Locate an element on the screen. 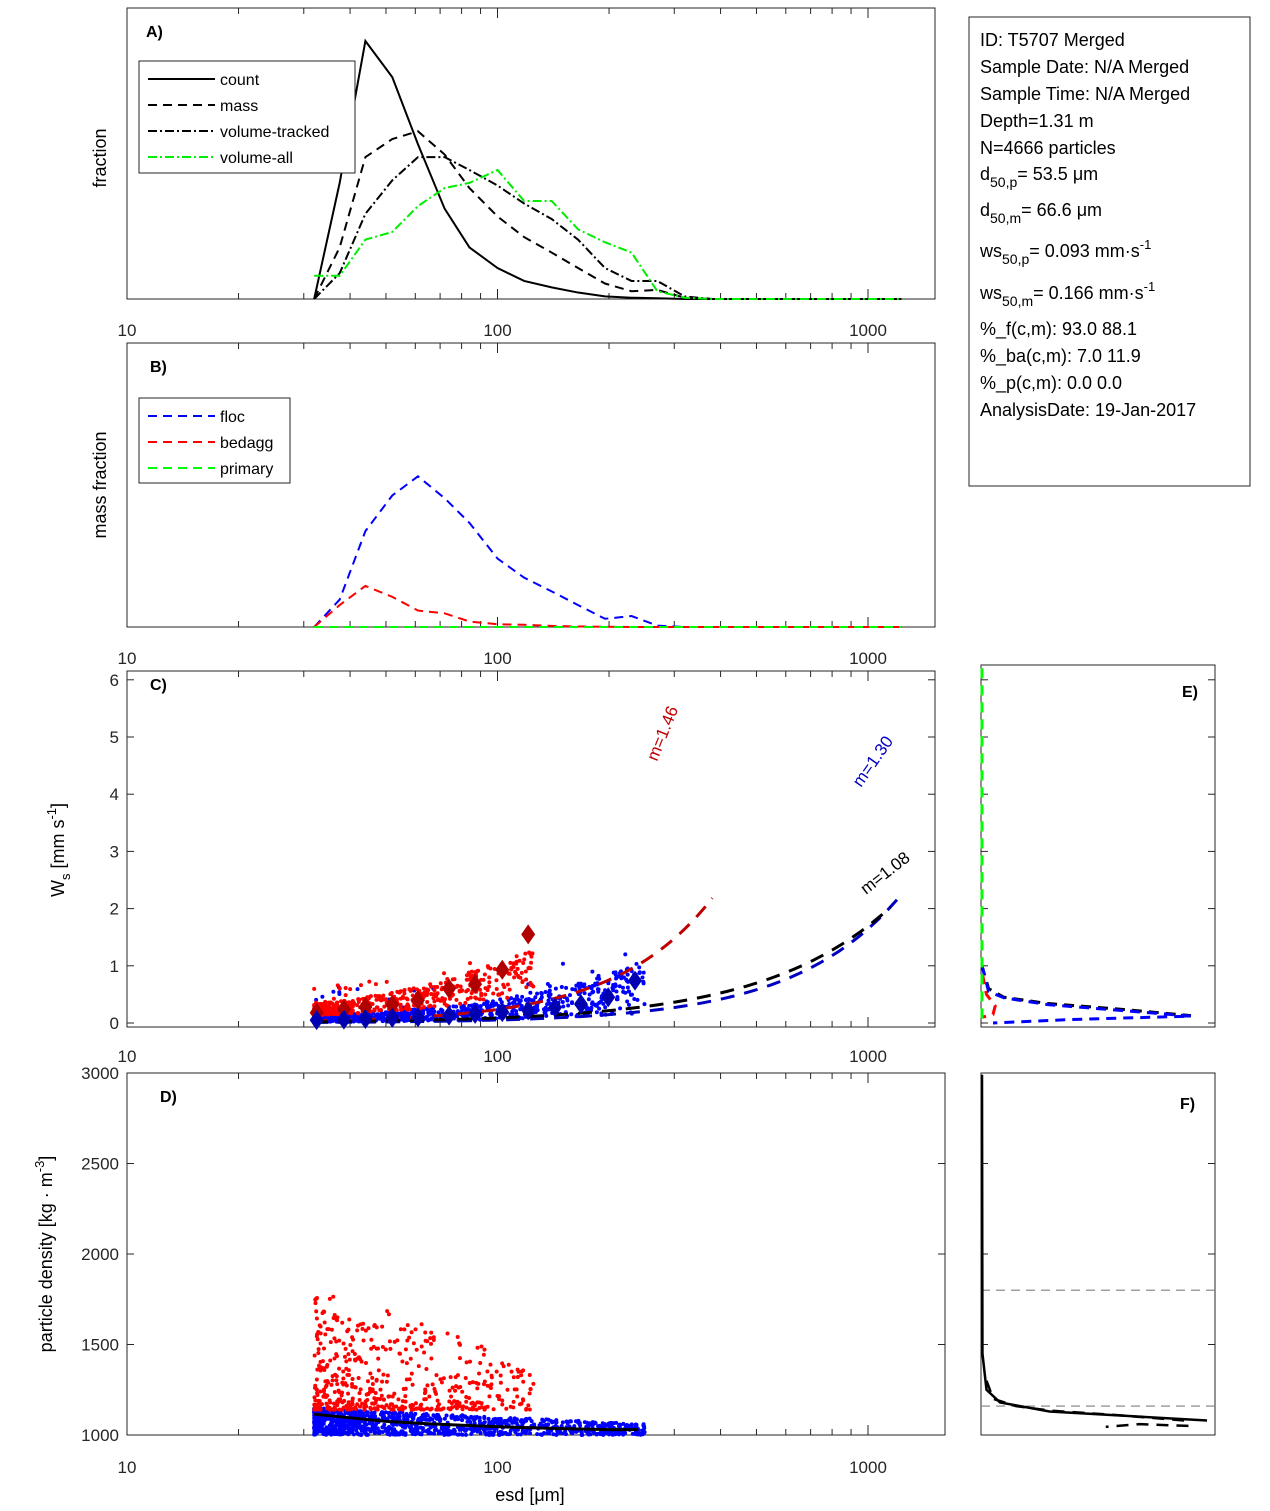 The image size is (1270, 1511). panel-d-y-label: particle density [kg · m-3] is located at coordinates (44, 1254).